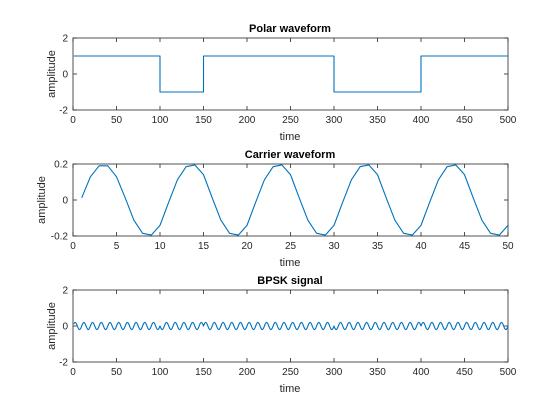 The height and width of the screenshot is (420, 560). I want to click on chart-title: Carrier waveform, so click(290, 155).